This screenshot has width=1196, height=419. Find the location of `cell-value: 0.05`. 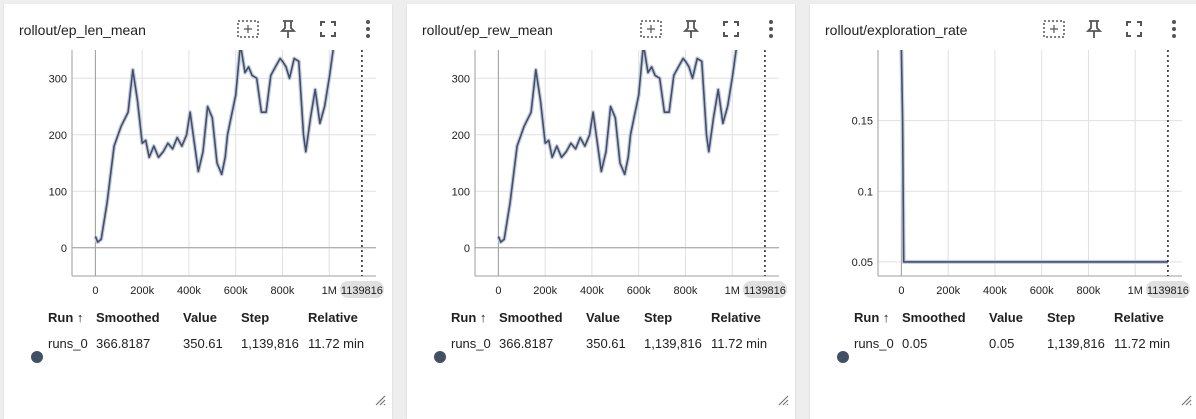

cell-value: 0.05 is located at coordinates (1002, 343).